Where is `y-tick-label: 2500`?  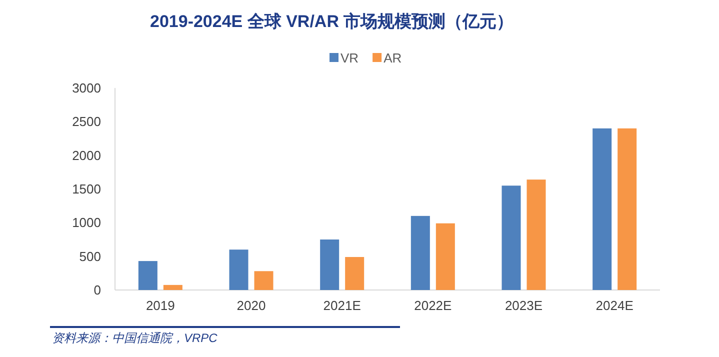
y-tick-label: 2500 is located at coordinates (86, 122).